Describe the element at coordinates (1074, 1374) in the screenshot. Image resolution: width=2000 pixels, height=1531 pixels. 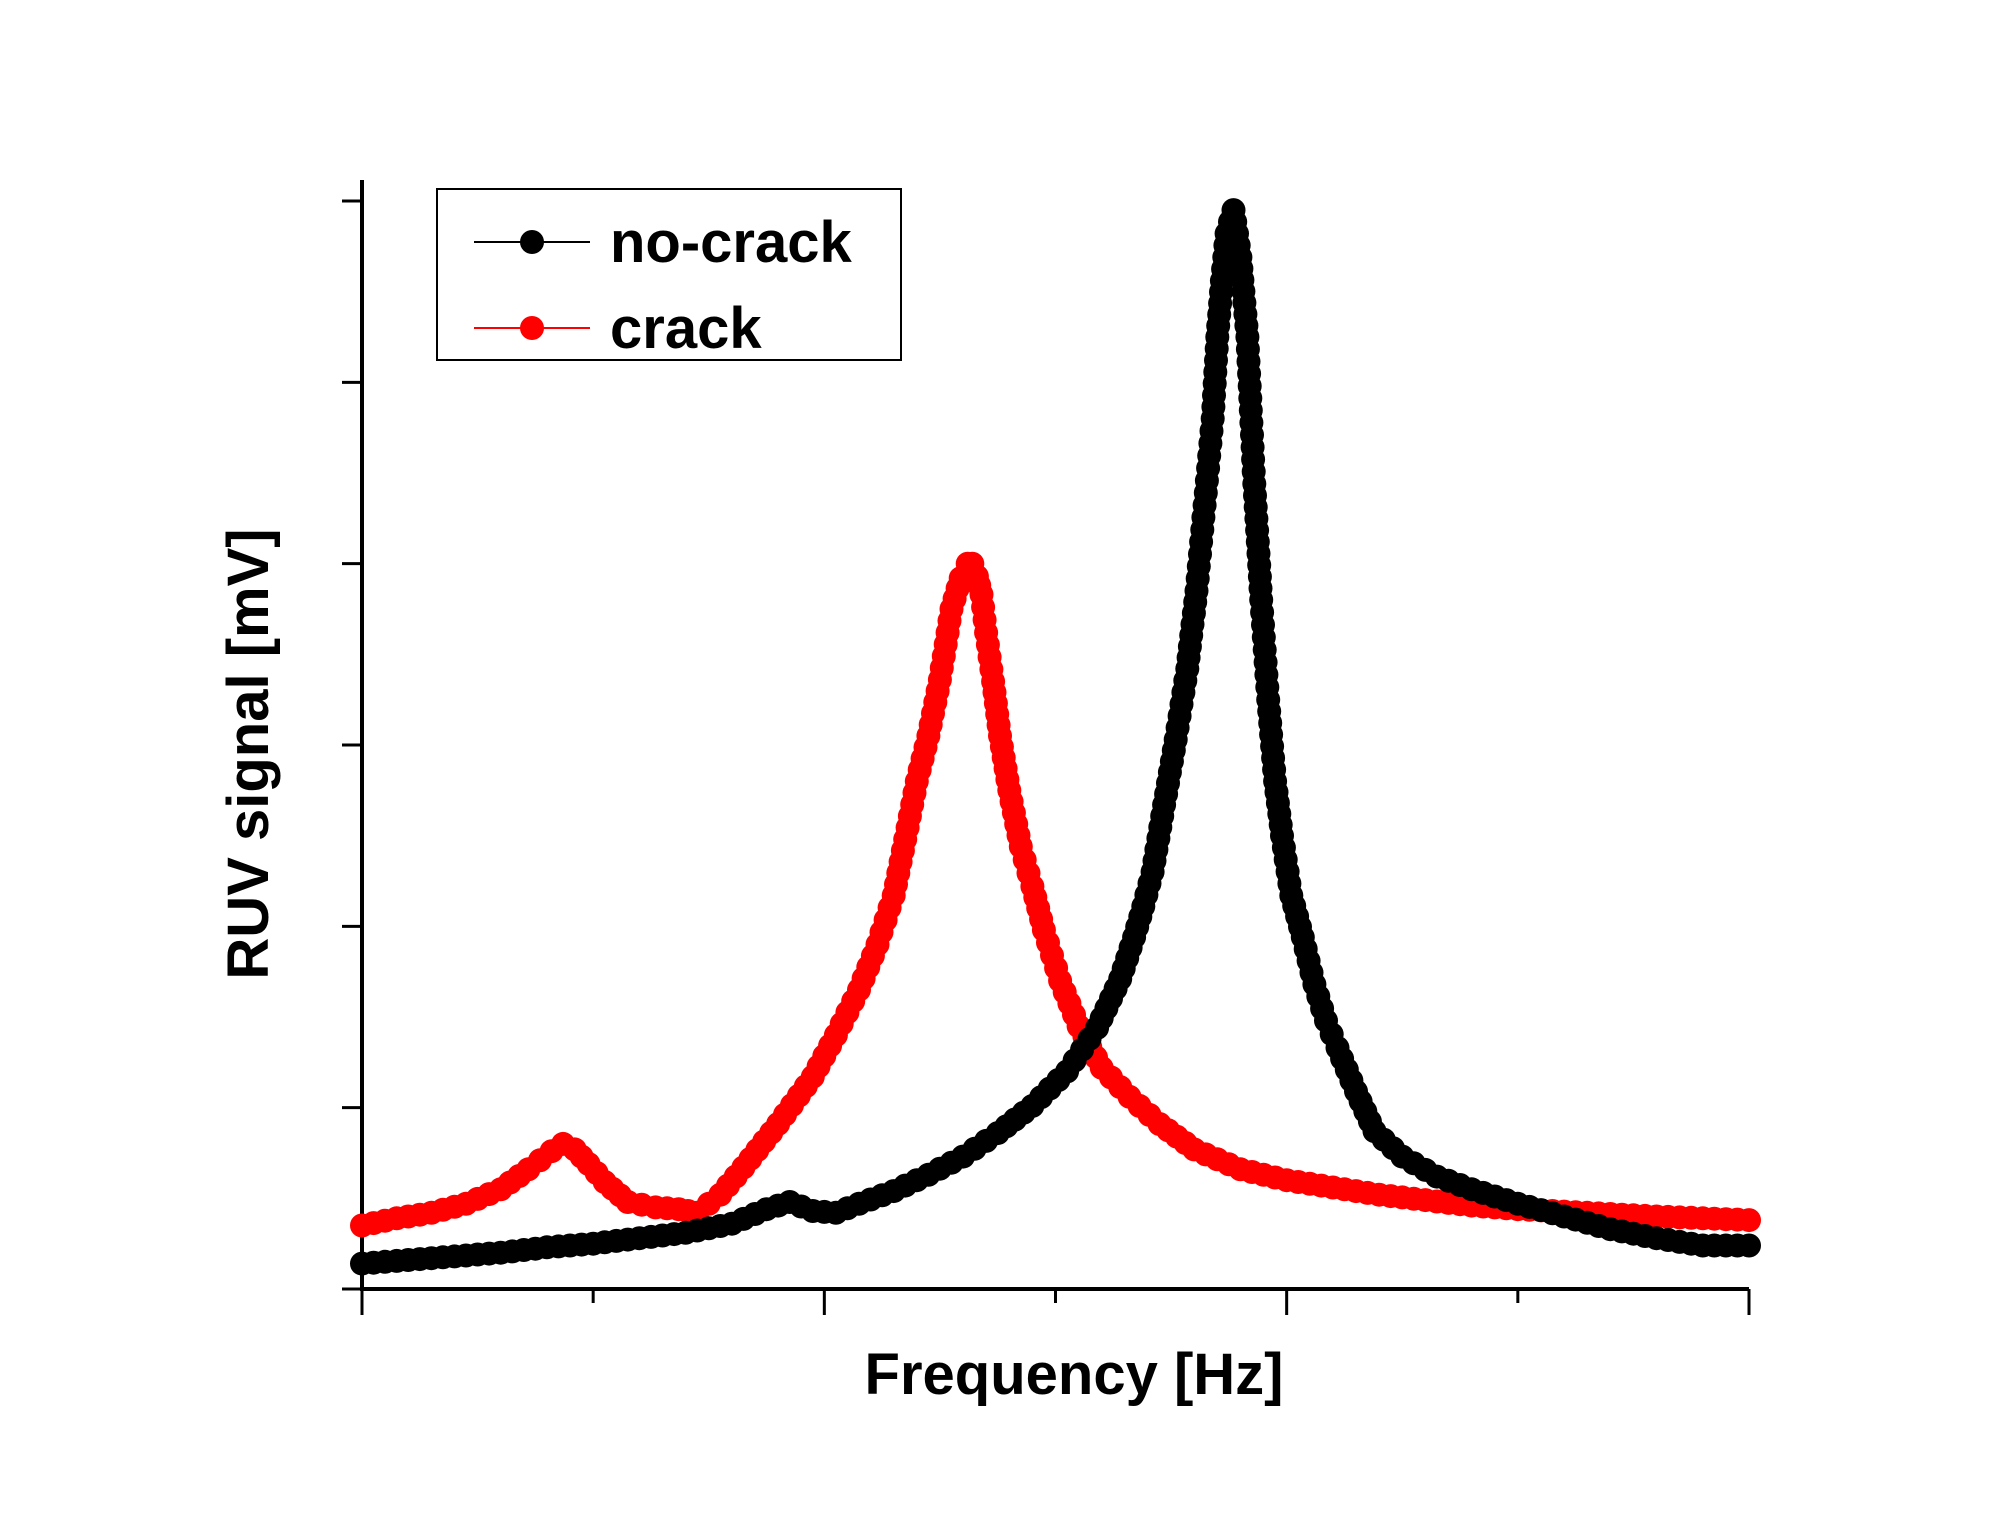
I see `x-axis-title: Frequency [Hz]` at that location.